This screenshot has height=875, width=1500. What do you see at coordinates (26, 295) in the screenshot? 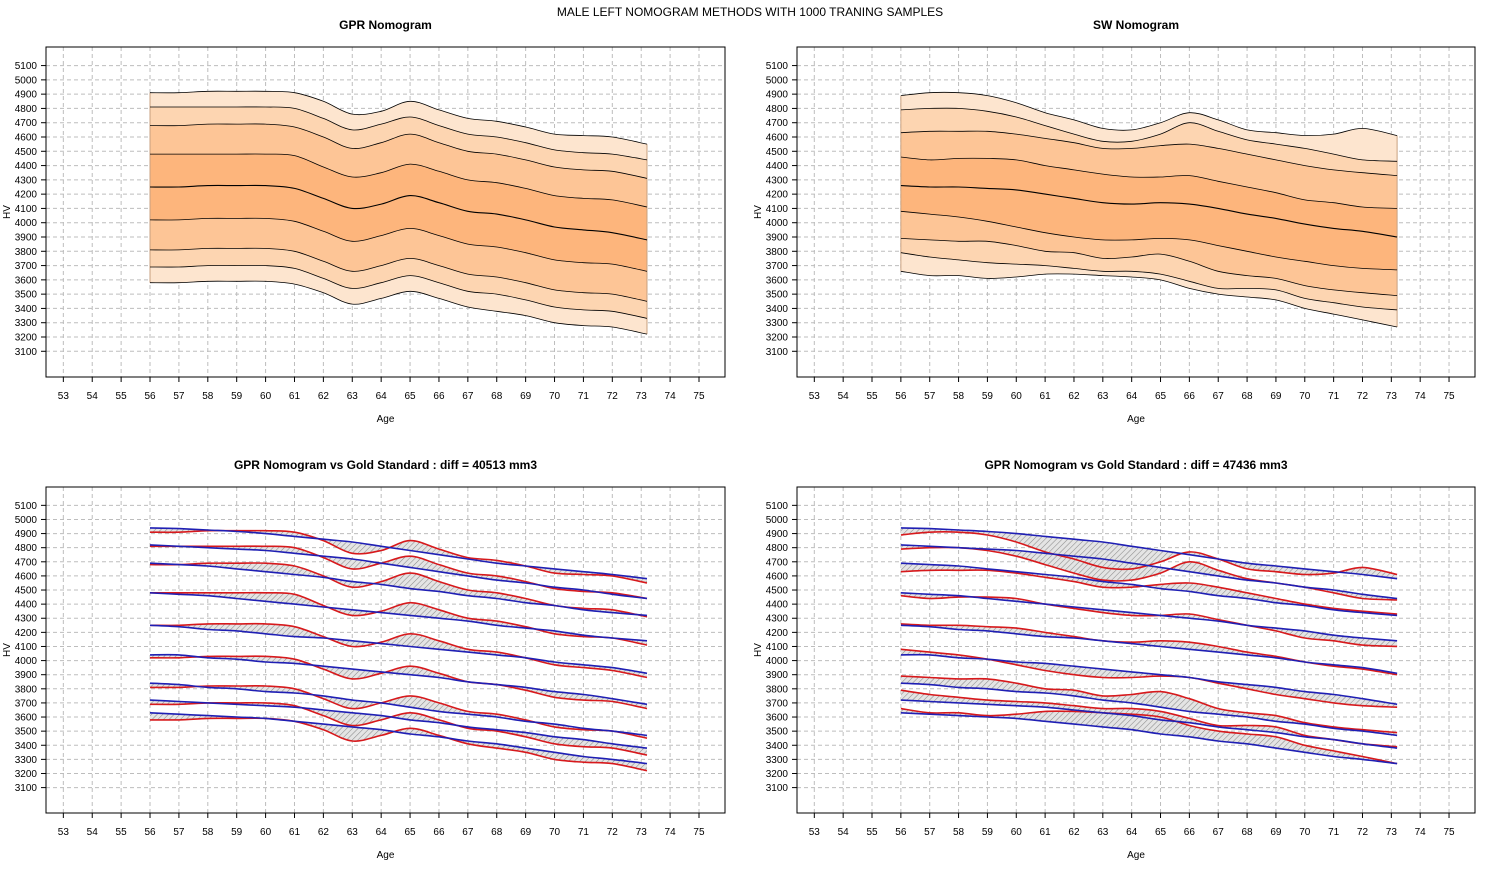
I see `y-tick-label: 3500` at bounding box center [26, 295].